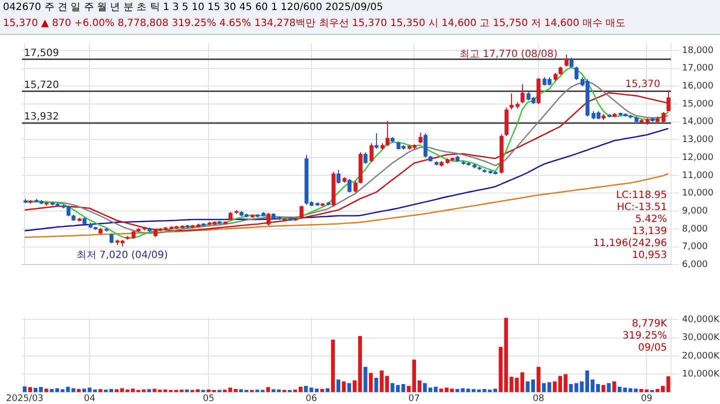  Describe the element at coordinates (122, 255) in the screenshot. I see `annotation: 최저 7,020 (04/09)` at that location.